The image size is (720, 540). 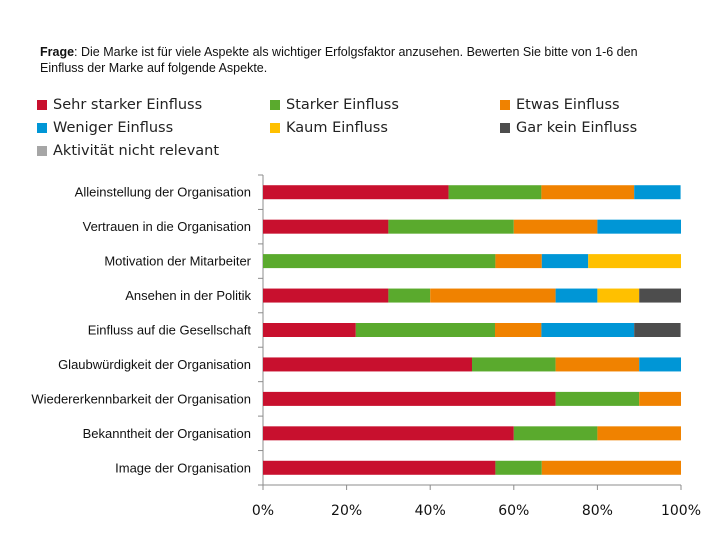 What do you see at coordinates (177, 261) in the screenshot?
I see `category-label: Motivation der Mitarbeiter` at bounding box center [177, 261].